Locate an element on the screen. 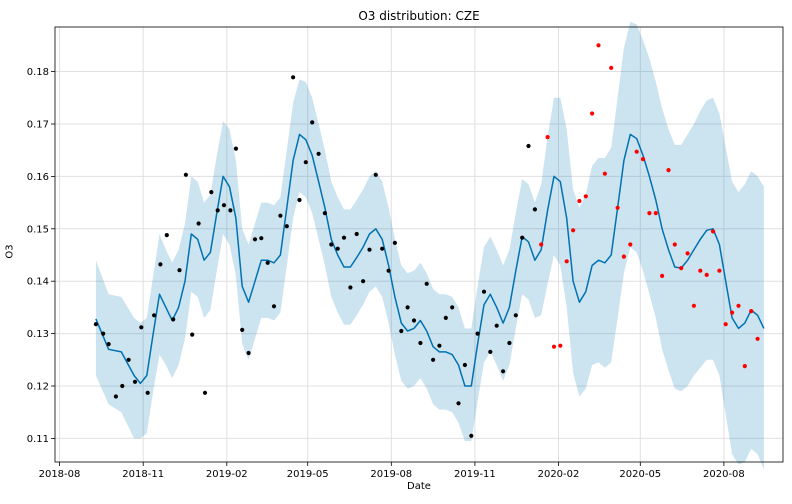 This screenshot has height=504, width=792. y-tick-label: 0.11 is located at coordinates (38, 439).